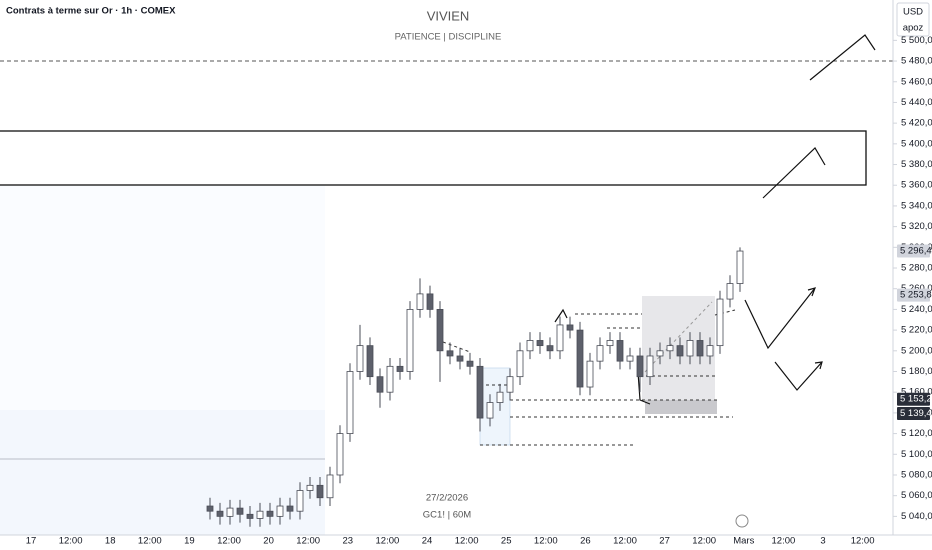 The image size is (932, 550). I want to click on demand-box, so click(681, 407).